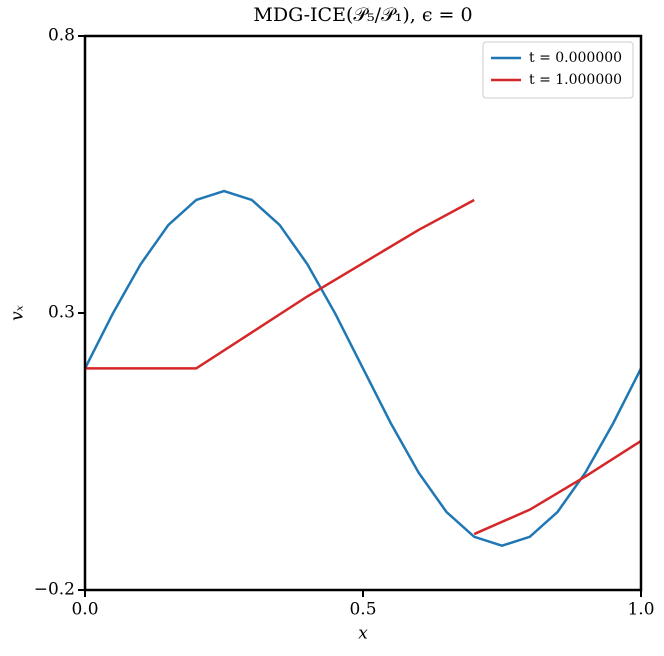 The width and height of the screenshot is (664, 656). I want to click on x-tick-label: 1.0, so click(640, 610).